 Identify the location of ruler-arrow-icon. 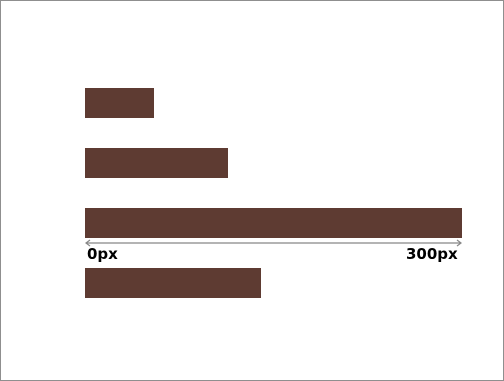
(273, 243).